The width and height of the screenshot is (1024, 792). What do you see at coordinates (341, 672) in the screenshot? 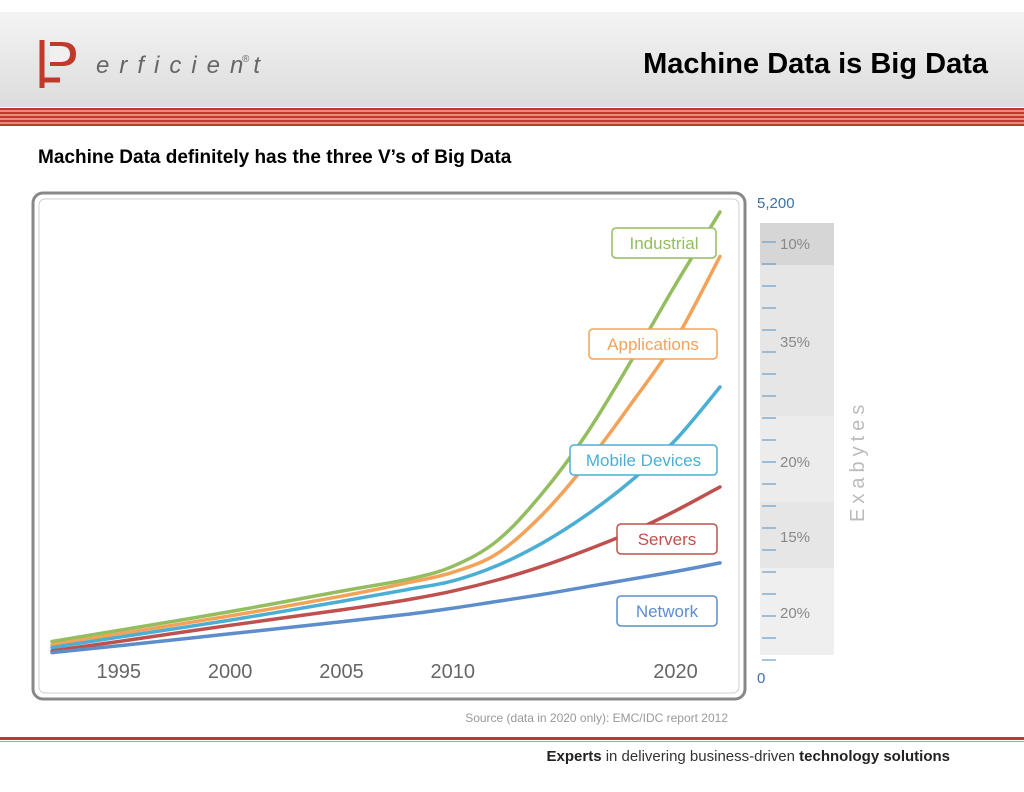
I see `x-tick-label: 2005` at bounding box center [341, 672].